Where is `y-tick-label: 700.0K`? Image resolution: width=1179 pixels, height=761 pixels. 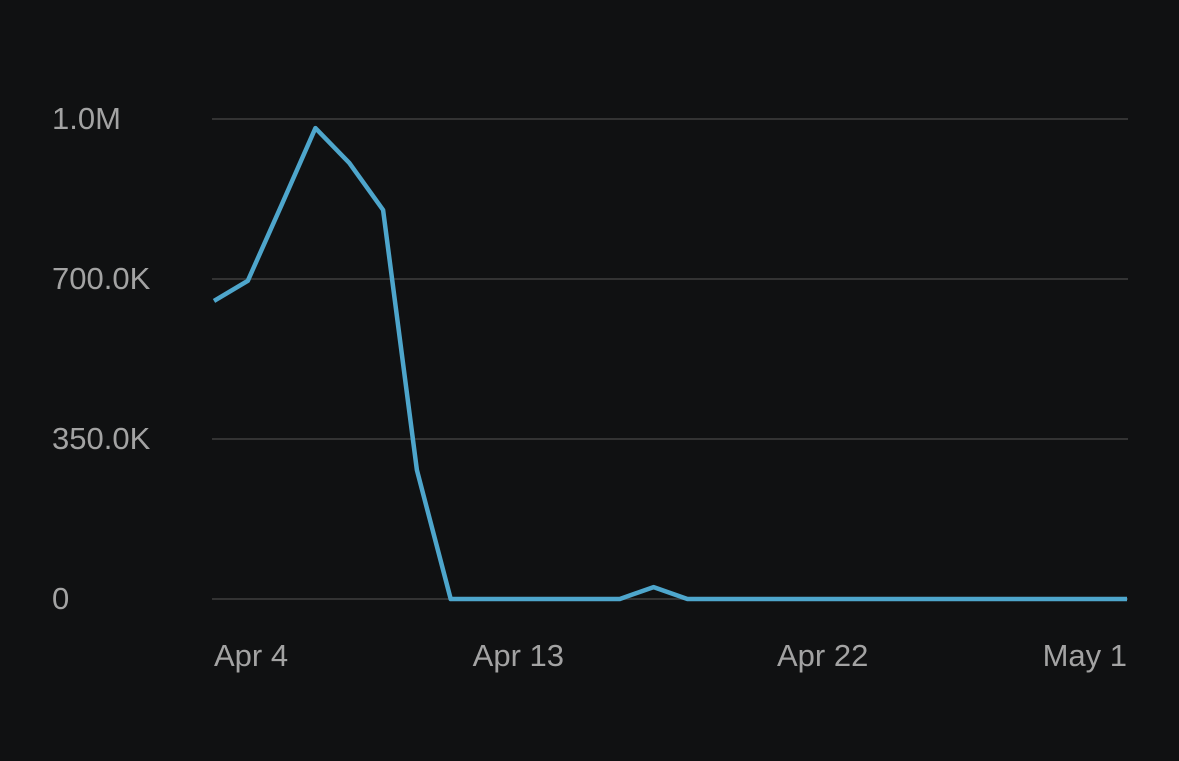
y-tick-label: 700.0K is located at coordinates (101, 278).